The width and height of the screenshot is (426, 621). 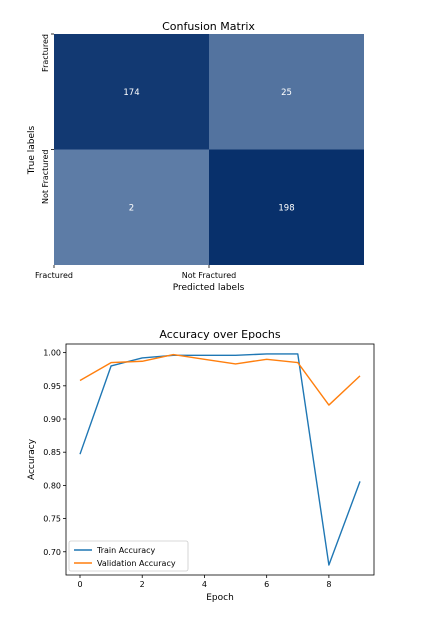 What do you see at coordinates (79, 584) in the screenshot?
I see `acc-x-tick-label: 0` at bounding box center [79, 584].